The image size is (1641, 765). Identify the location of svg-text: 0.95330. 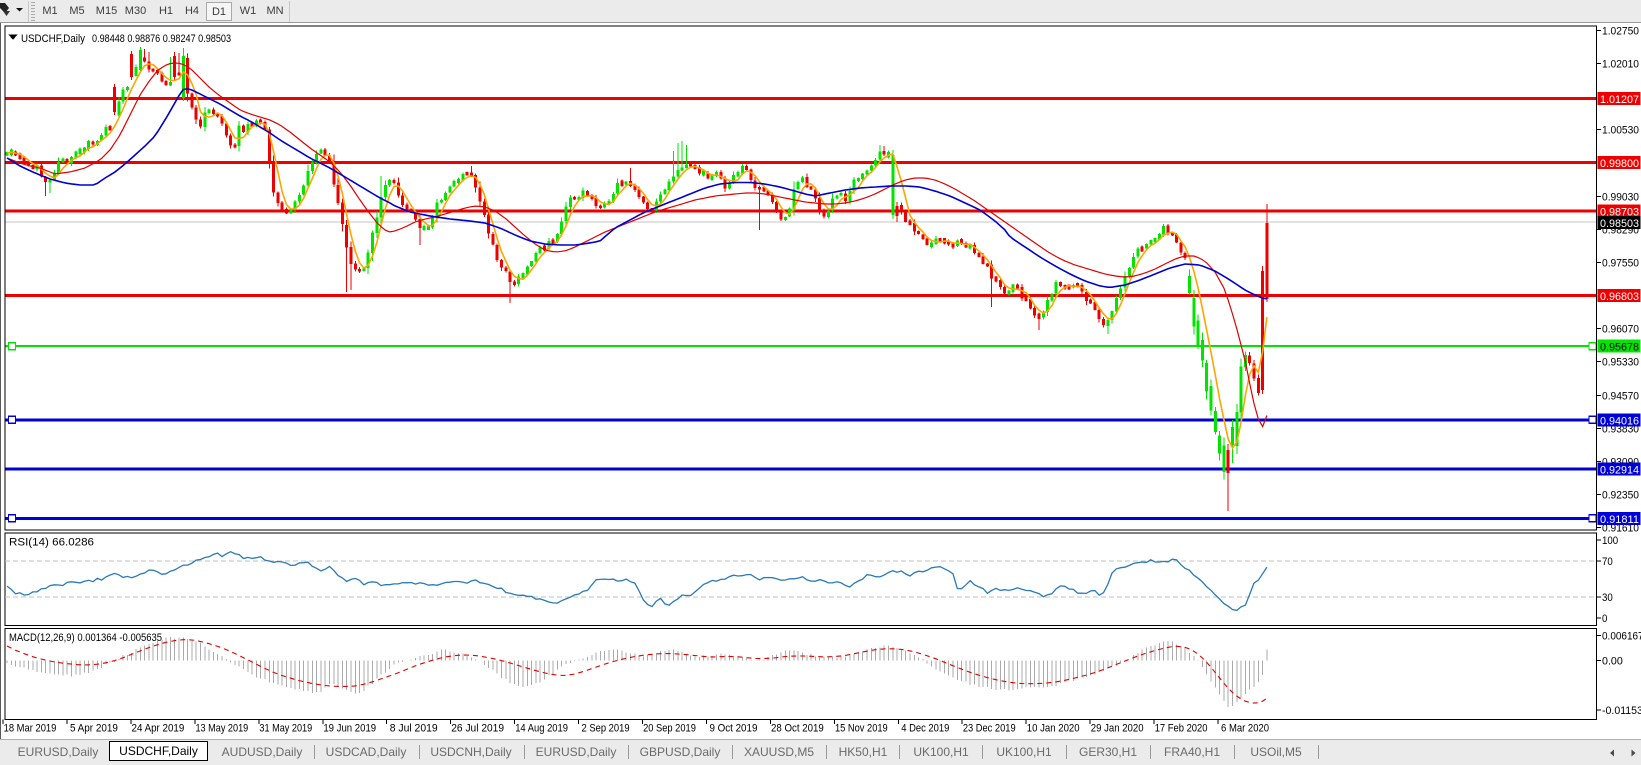
(1620, 362).